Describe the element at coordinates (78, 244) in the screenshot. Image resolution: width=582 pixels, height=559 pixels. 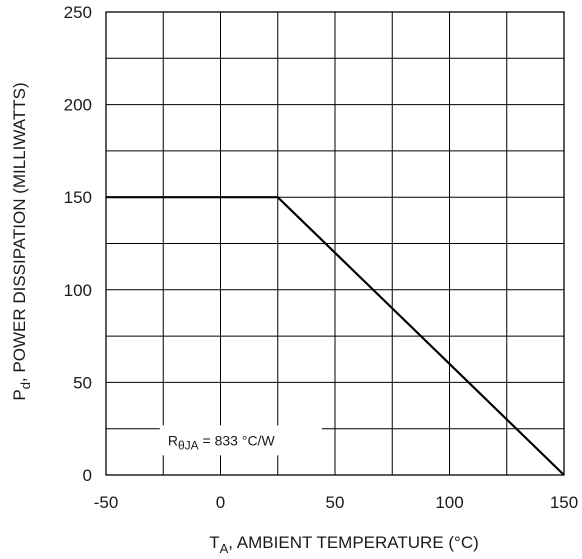
I see `y-tick-labels: 0 50 100 150 200 250` at that location.